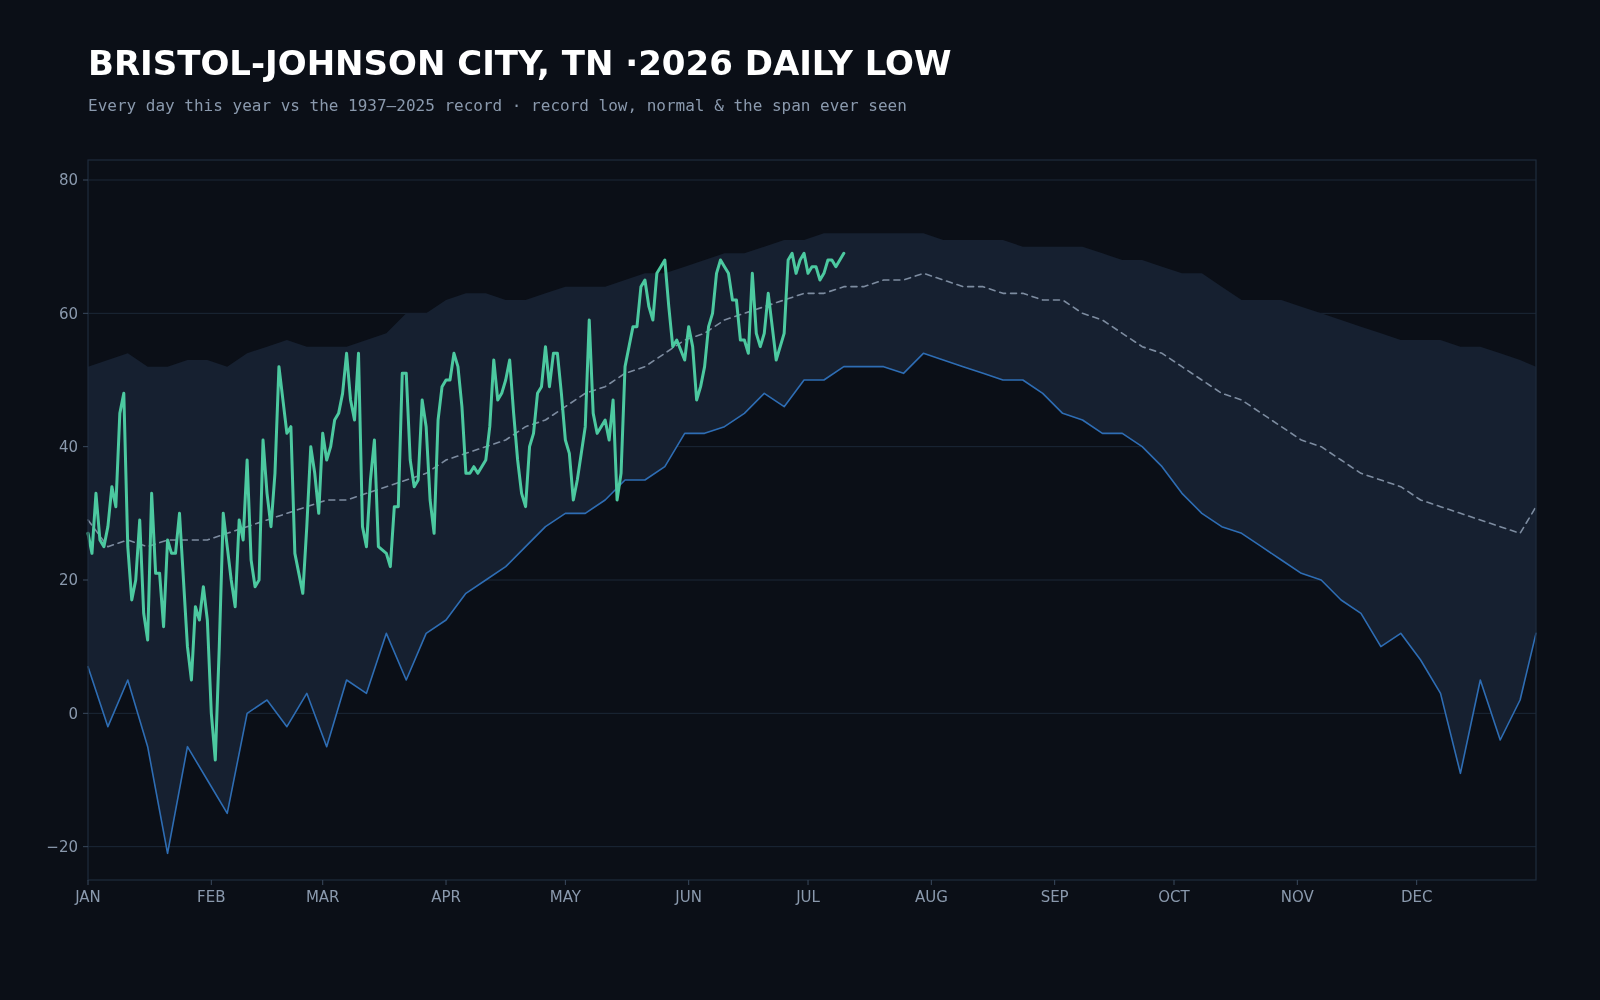 This screenshot has height=1000, width=1600. What do you see at coordinates (520, 63) in the screenshot?
I see `chart-title: BRISTOL-JOHNSON CITY, TN ·2026 DAILY LOW` at bounding box center [520, 63].